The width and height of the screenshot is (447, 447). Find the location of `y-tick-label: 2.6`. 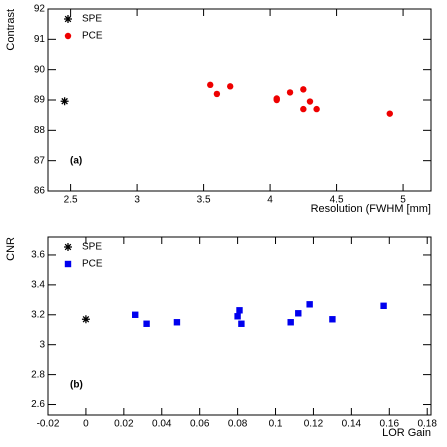

y-tick-label: 2.6 is located at coordinates (38, 404).